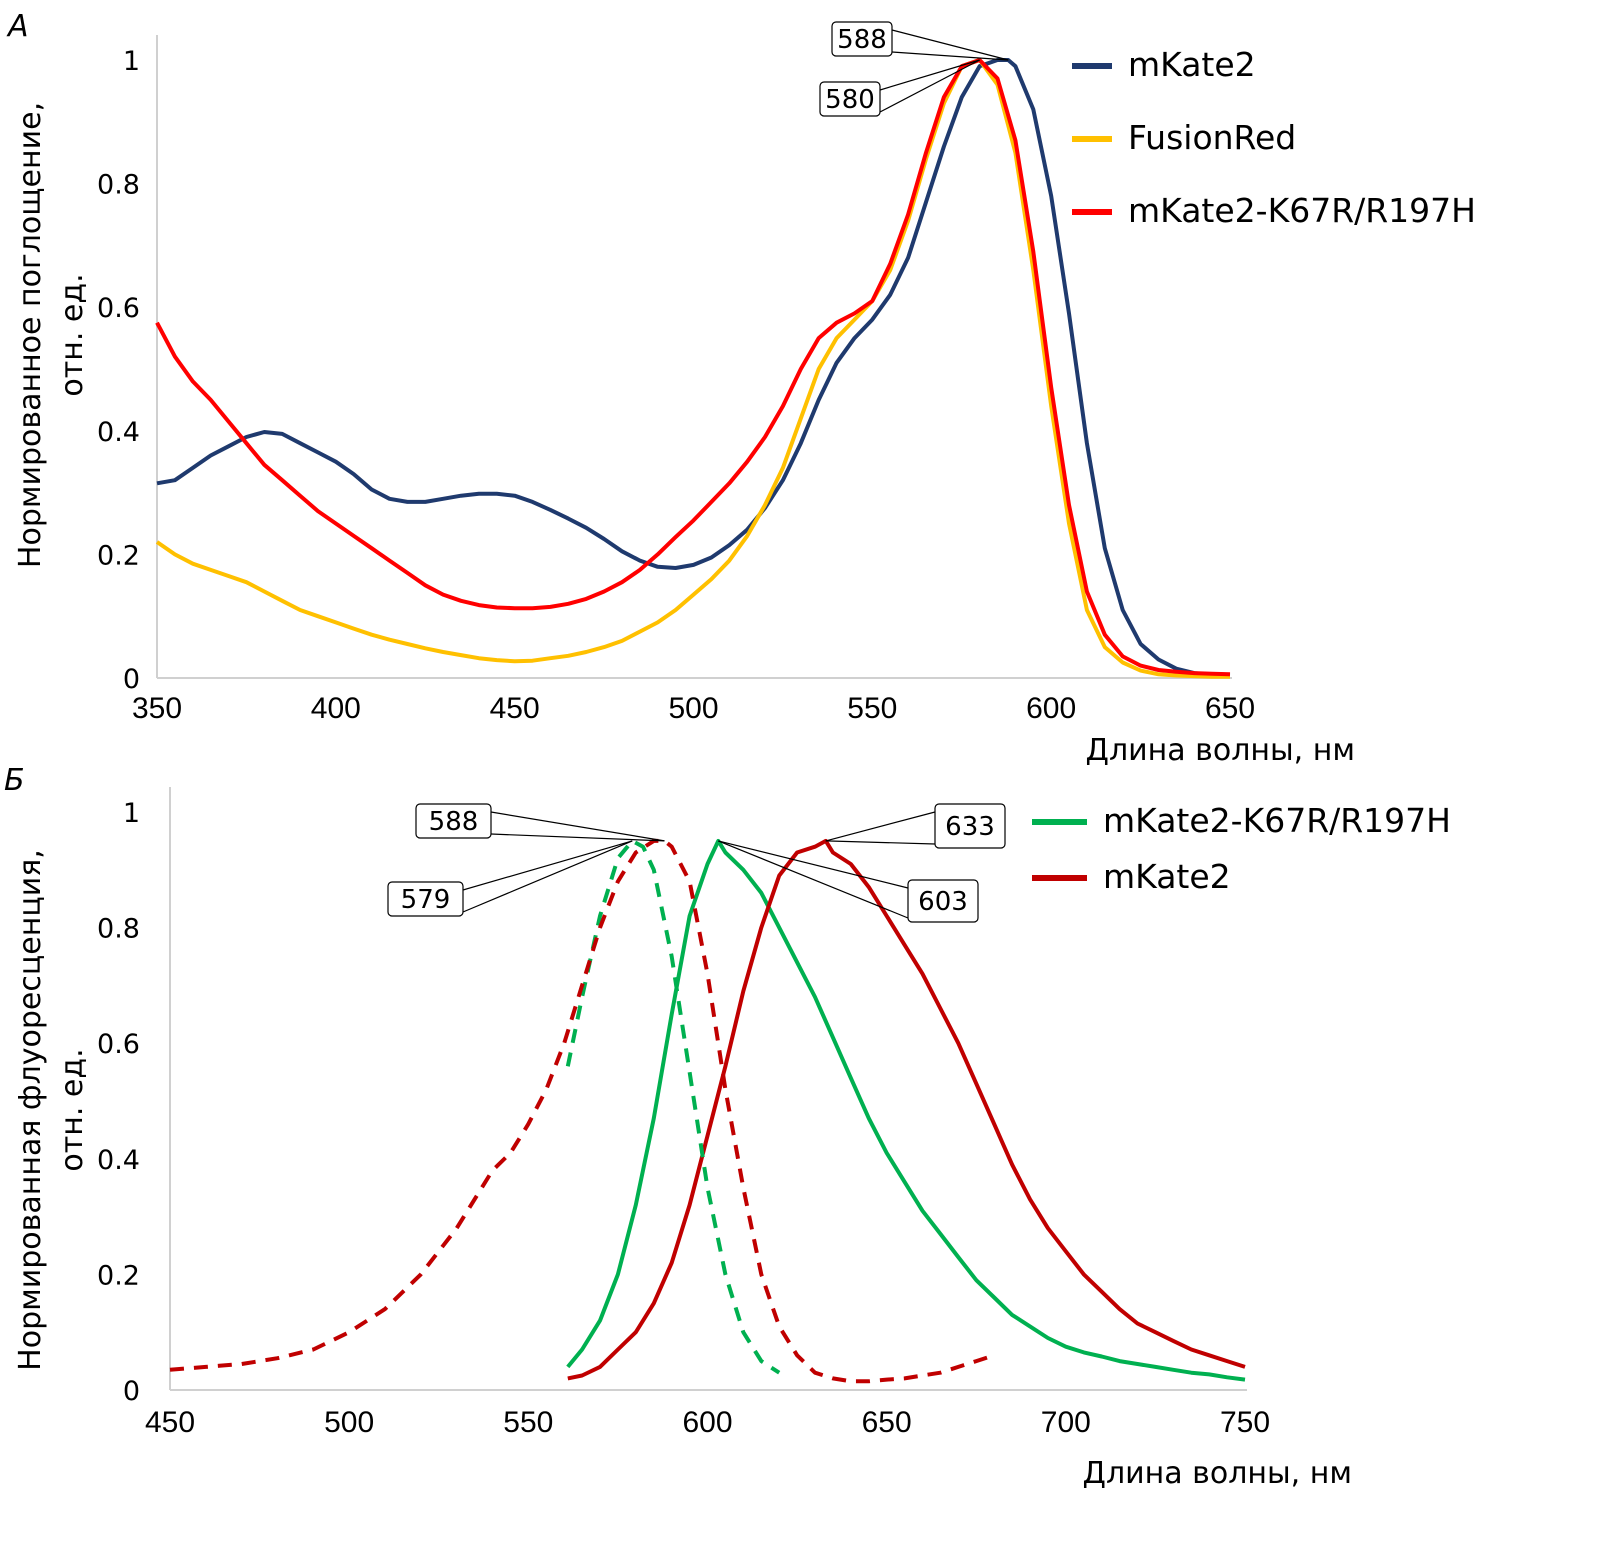 Image resolution: width=1619 pixels, height=1555 pixels. I want to click on legend-a: mKate2 FusionRed mKate2-K67R/R197H, so click(1274, 137).